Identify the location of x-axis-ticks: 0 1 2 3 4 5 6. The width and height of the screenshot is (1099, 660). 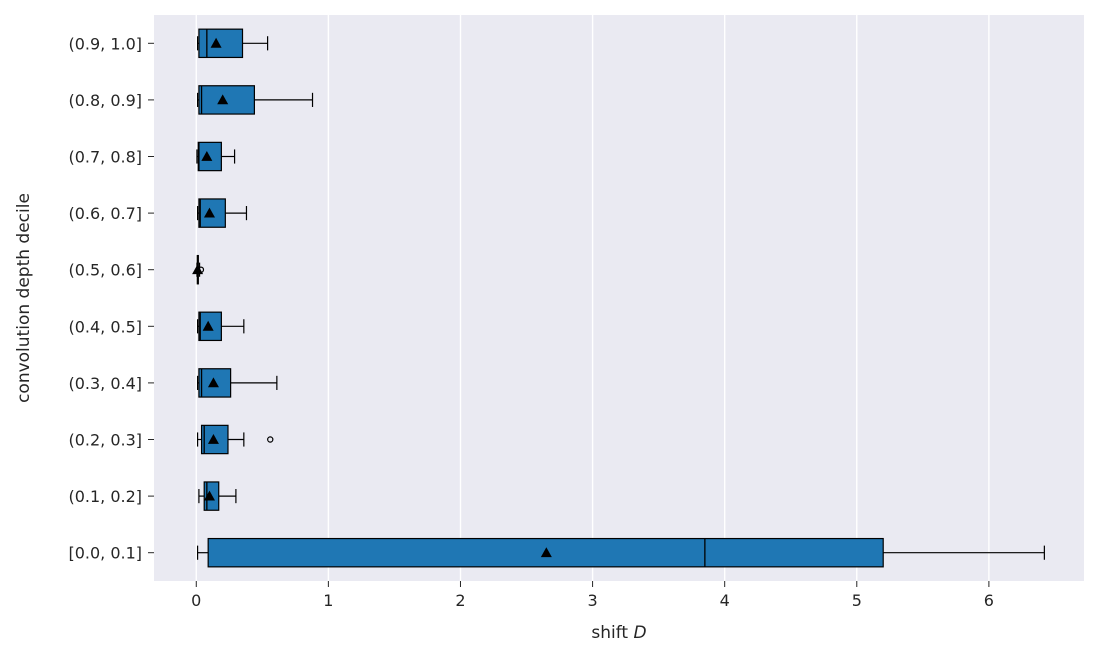
(592, 595).